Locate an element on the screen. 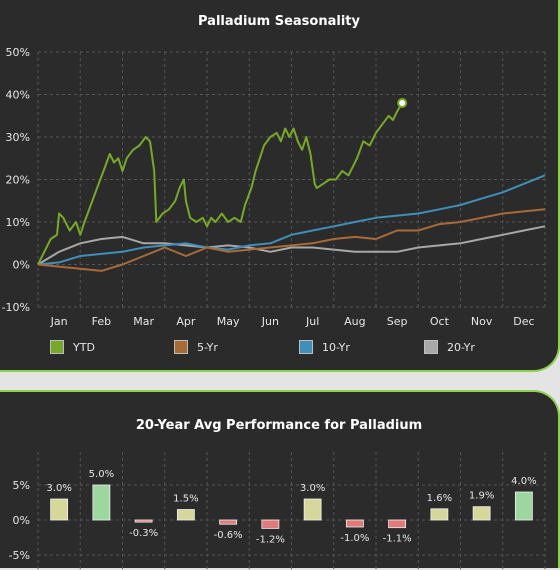  x-tick-label: Feb is located at coordinates (101, 321).